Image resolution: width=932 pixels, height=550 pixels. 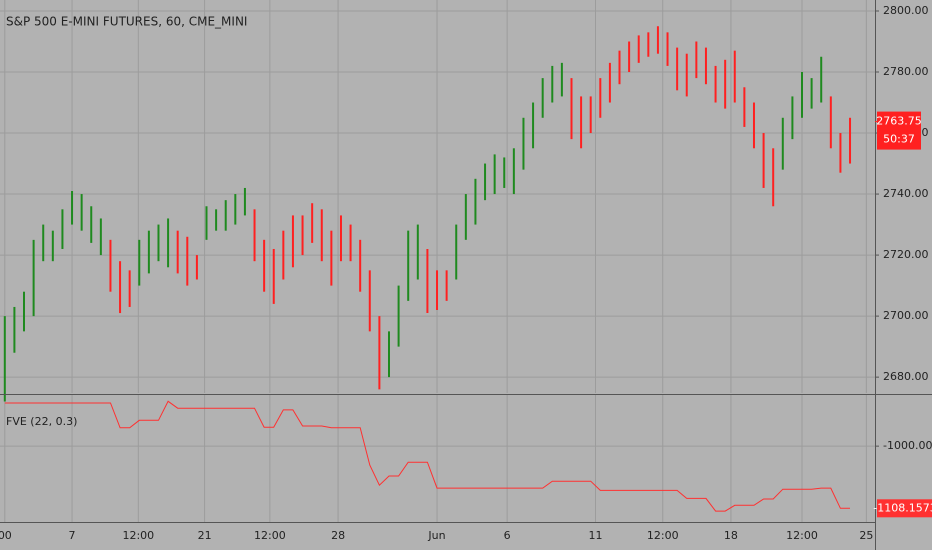 What do you see at coordinates (906, 71) in the screenshot?
I see `y-tick-label: 2780.00` at bounding box center [906, 71].